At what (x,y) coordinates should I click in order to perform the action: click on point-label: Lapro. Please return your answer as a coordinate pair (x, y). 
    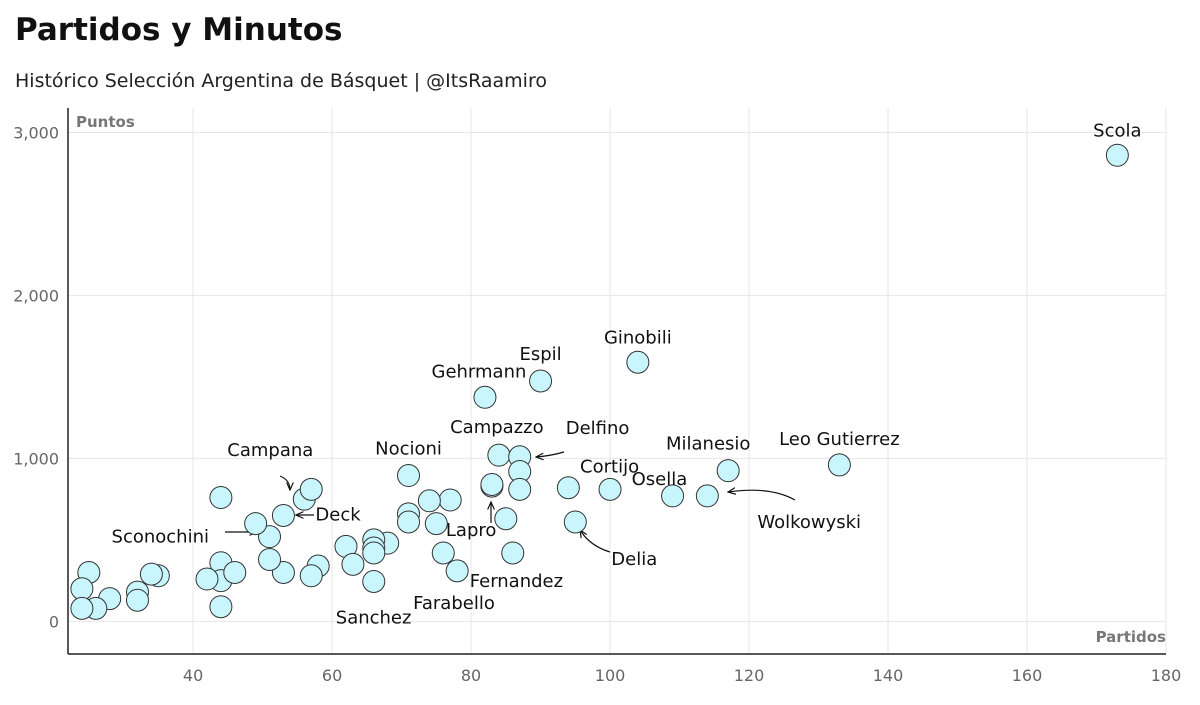
    Looking at the image, I should click on (471, 530).